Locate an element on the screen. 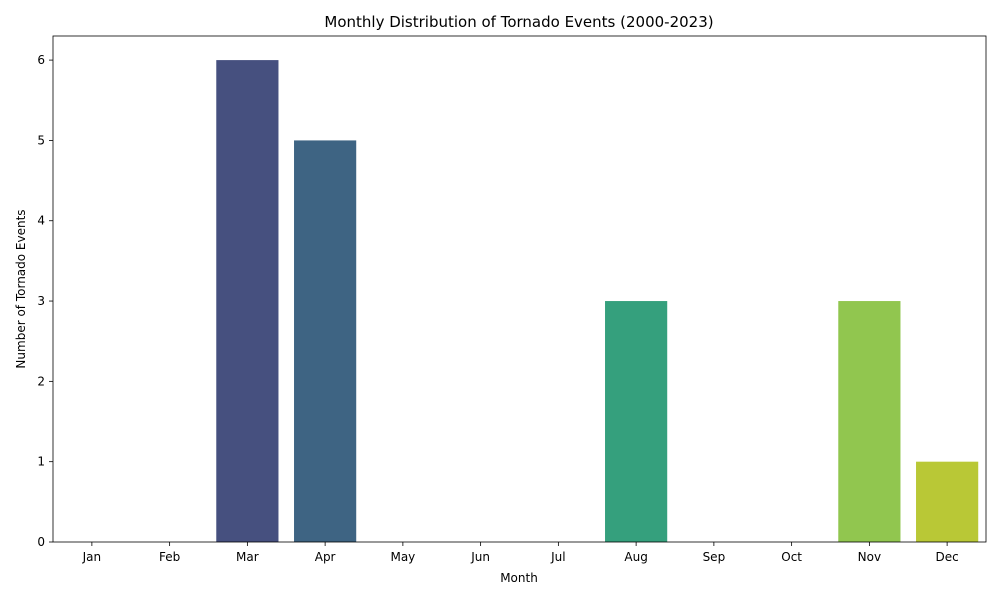  y-tick-label: 6 is located at coordinates (41, 60).